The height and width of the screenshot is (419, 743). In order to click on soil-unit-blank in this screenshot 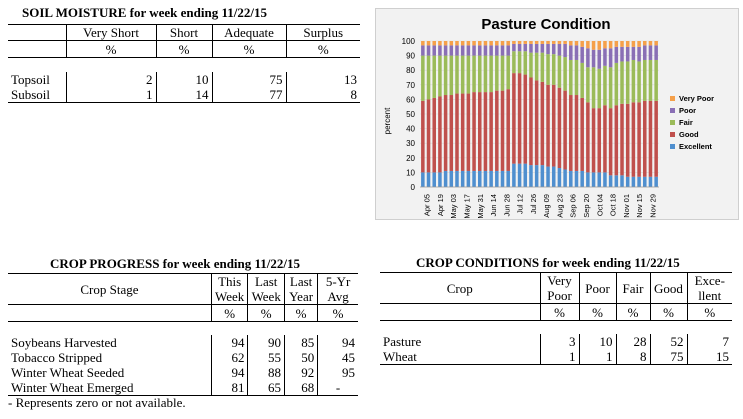, I will do `click(37, 49)`.